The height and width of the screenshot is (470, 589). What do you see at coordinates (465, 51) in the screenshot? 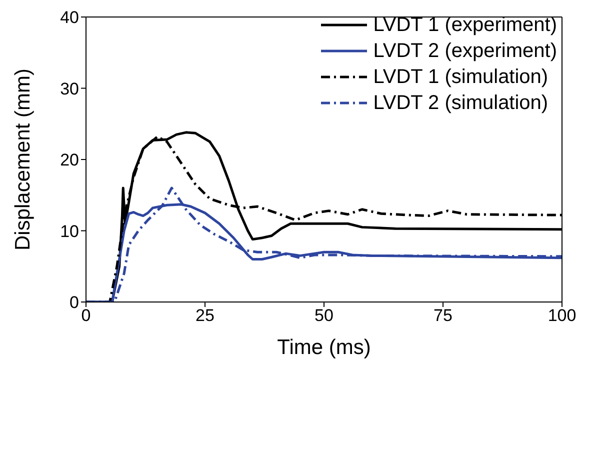
I see `legend-label: LVDT 2 (experiment)` at bounding box center [465, 51].